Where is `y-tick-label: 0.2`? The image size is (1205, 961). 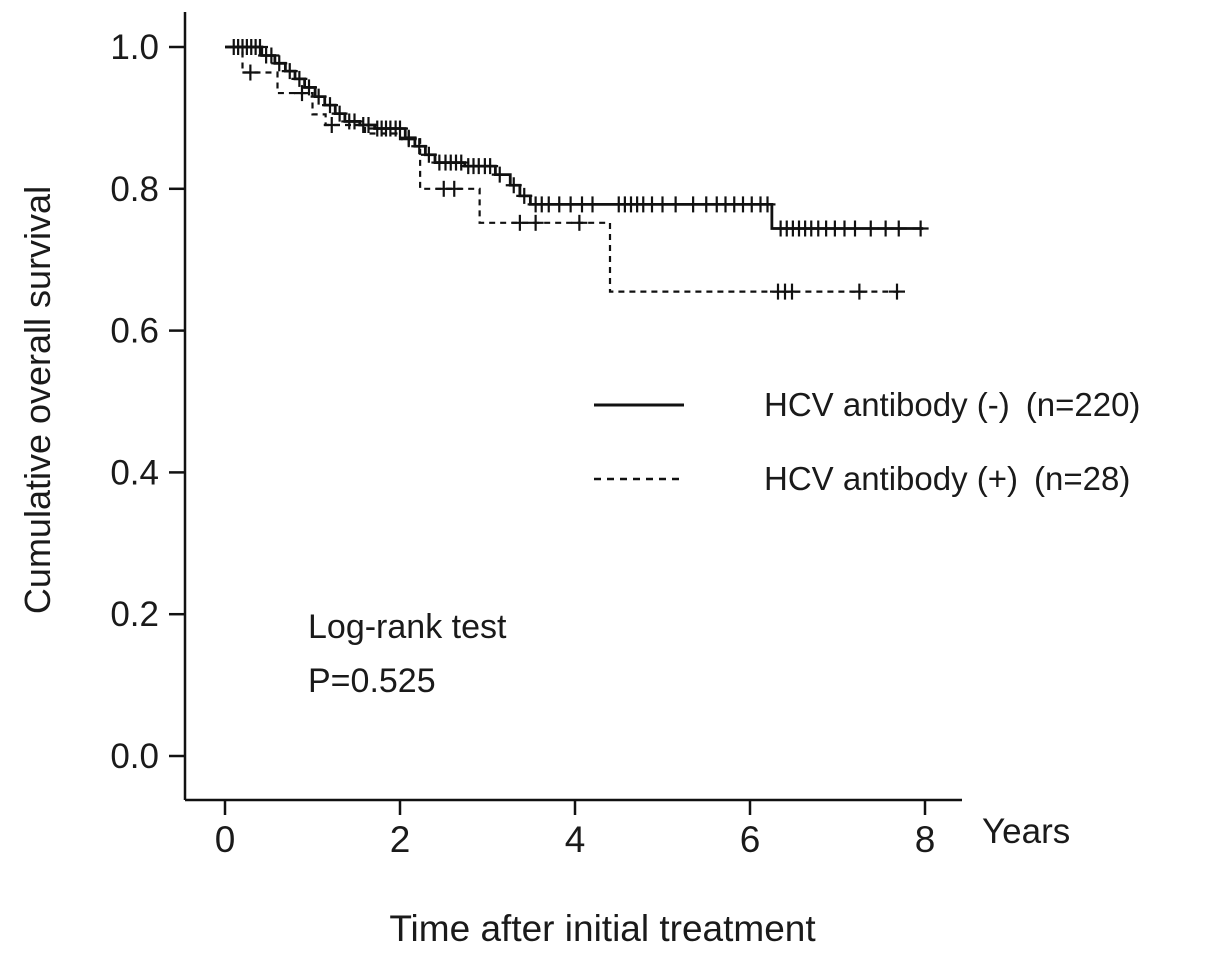 y-tick-label: 0.2 is located at coordinates (134, 614).